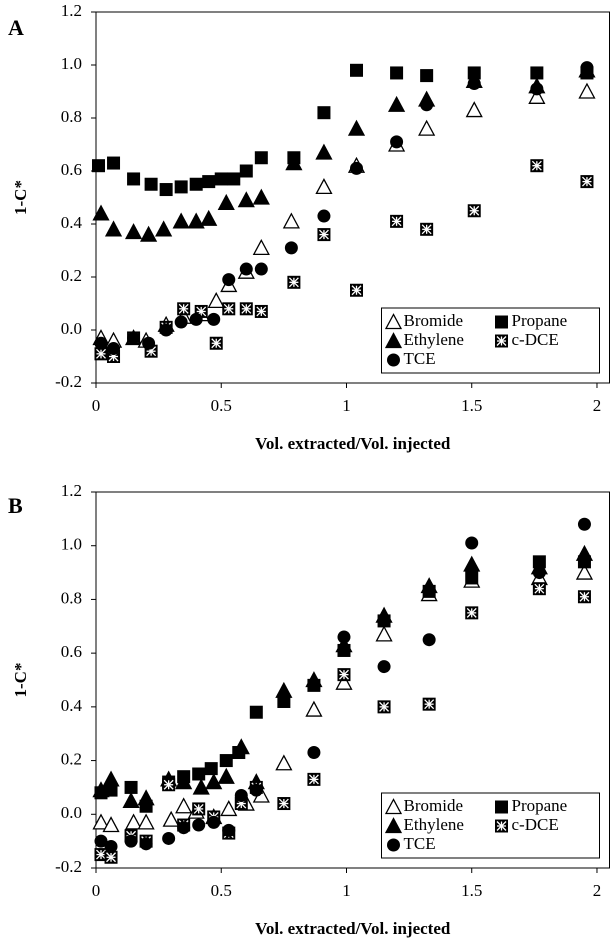 The image size is (613, 946). I want to click on x-tick-label: 1, so click(346, 890).